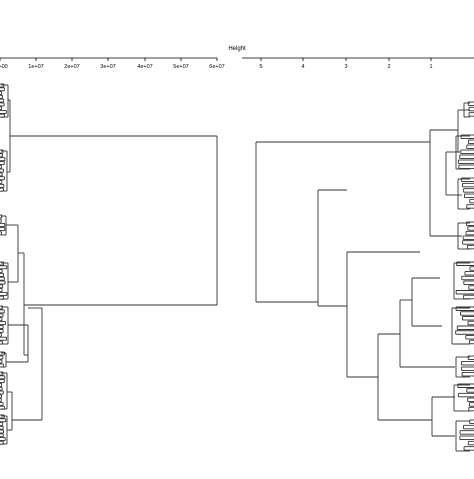  What do you see at coordinates (260, 67) in the screenshot?
I see `right-tick-label: 5` at bounding box center [260, 67].